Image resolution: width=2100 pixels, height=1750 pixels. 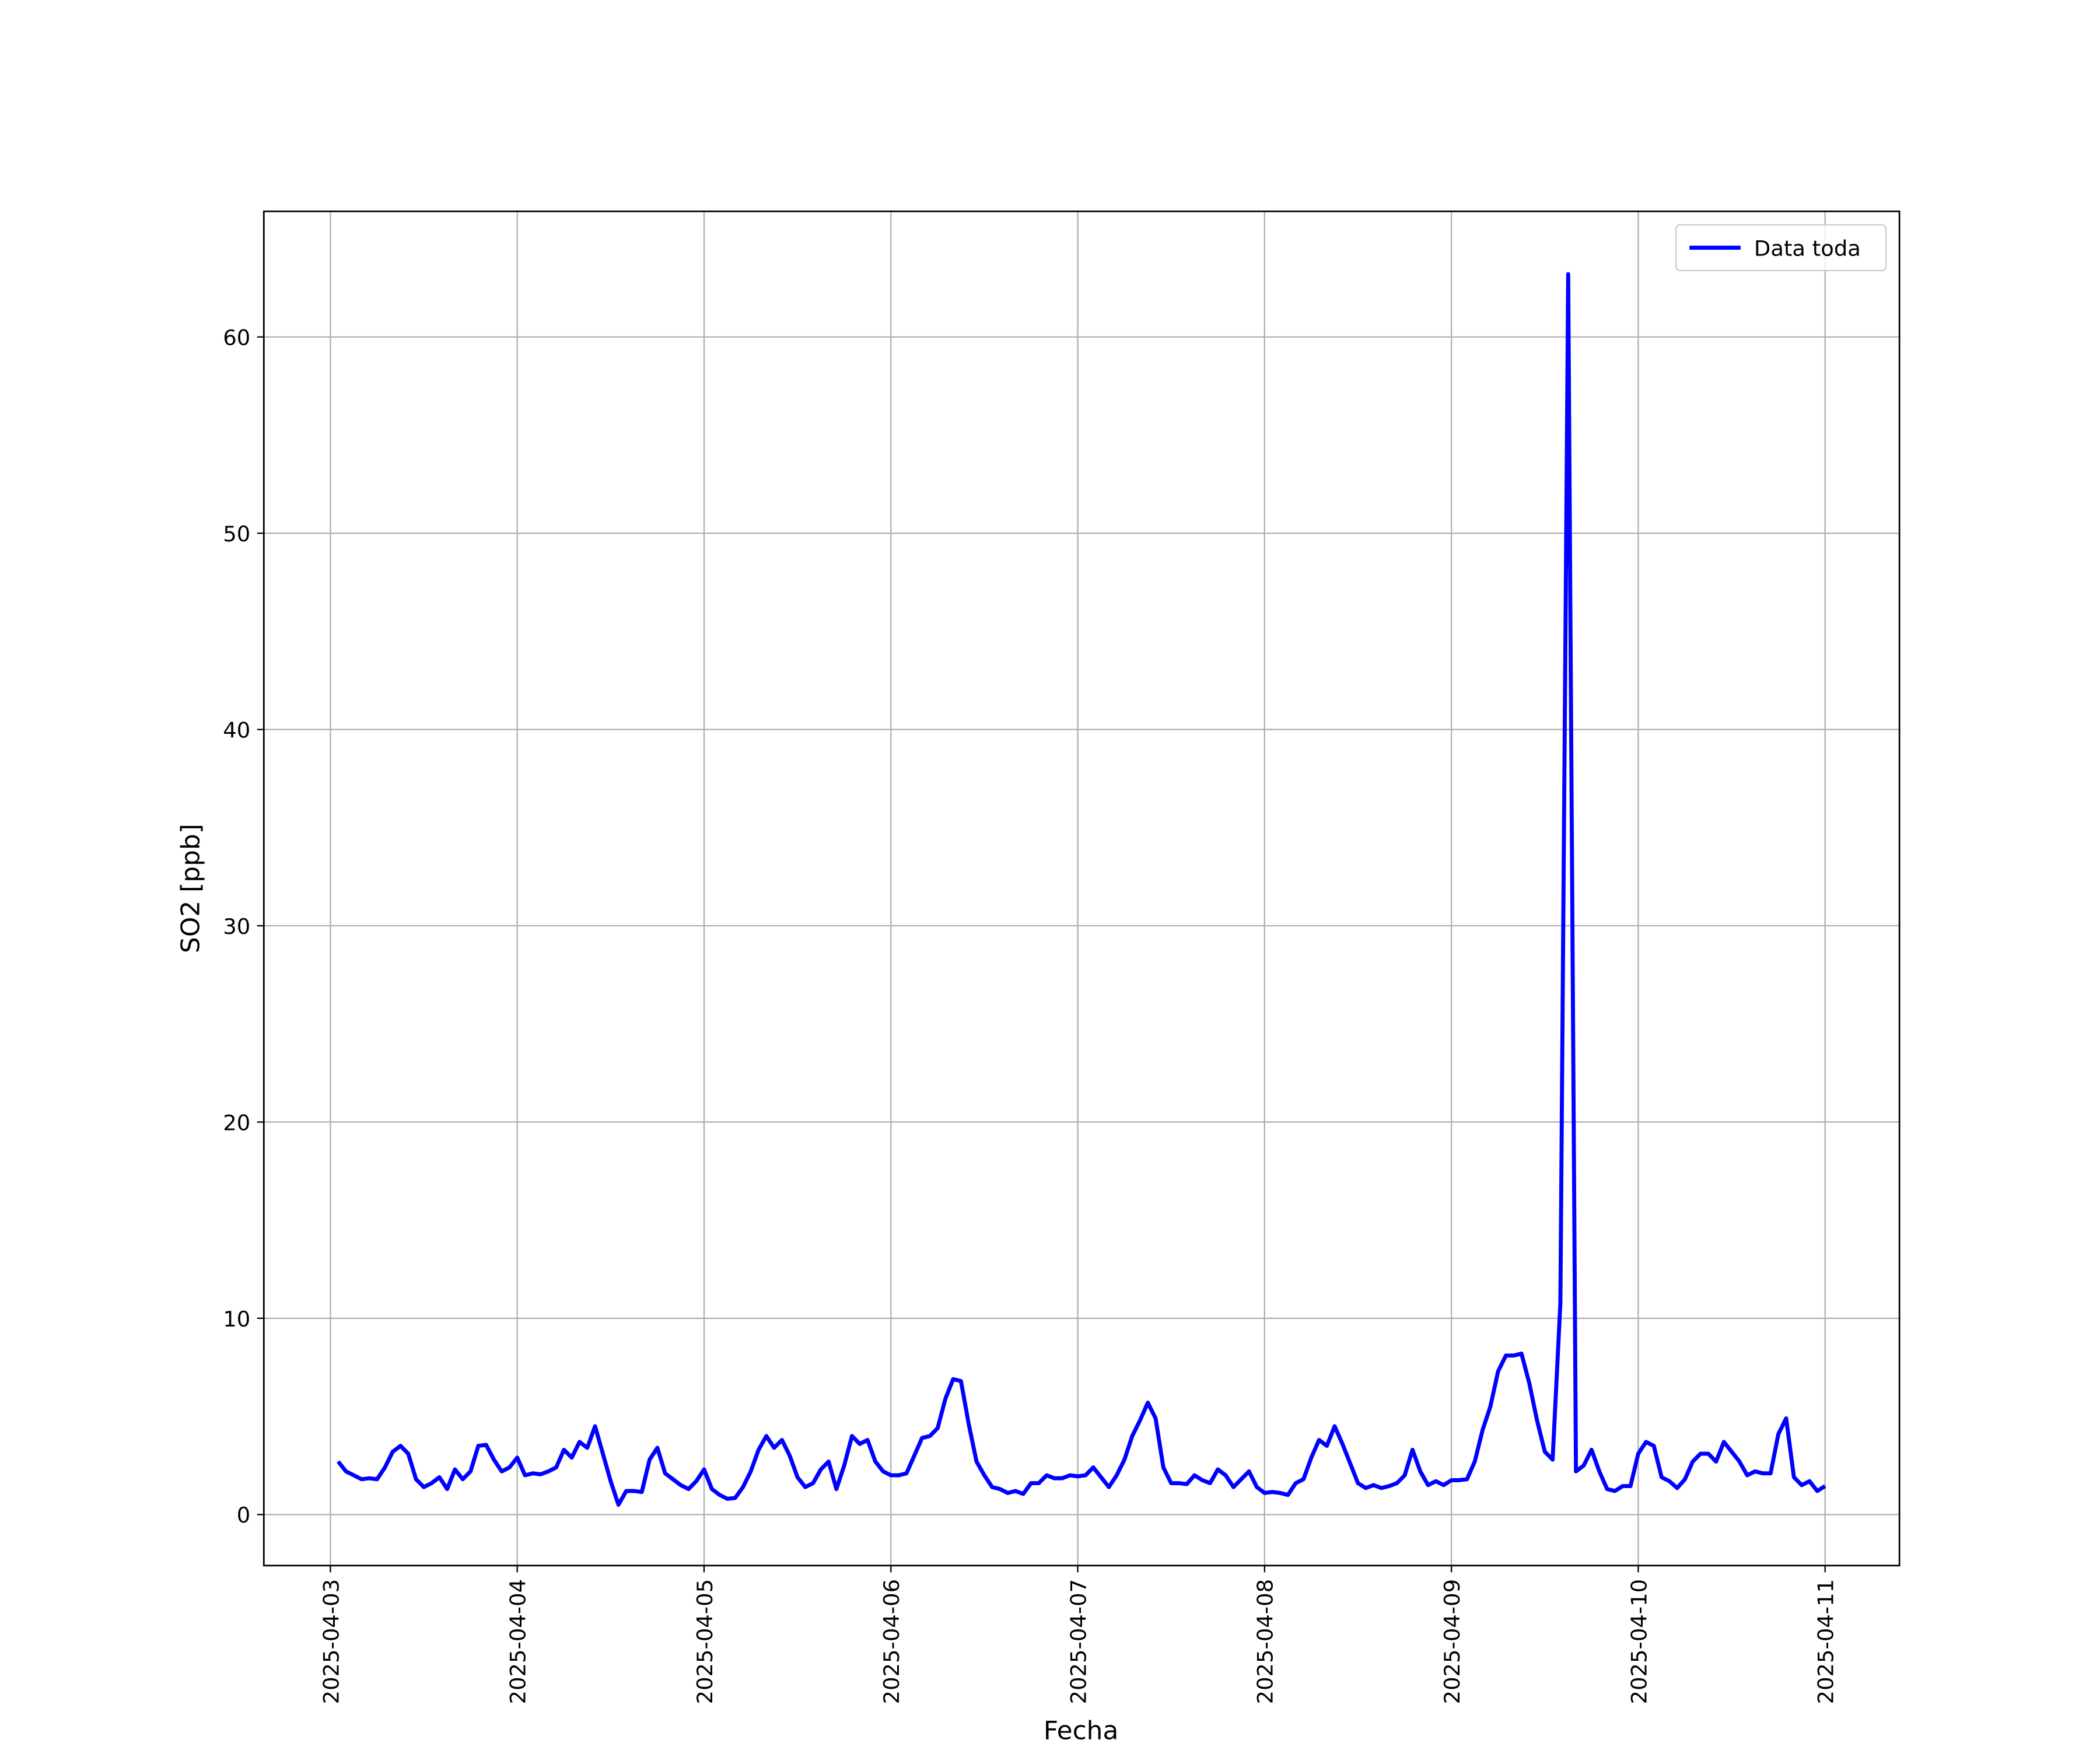 I want to click on x-tick-label: 2025-04-03, so click(x=331, y=1641).